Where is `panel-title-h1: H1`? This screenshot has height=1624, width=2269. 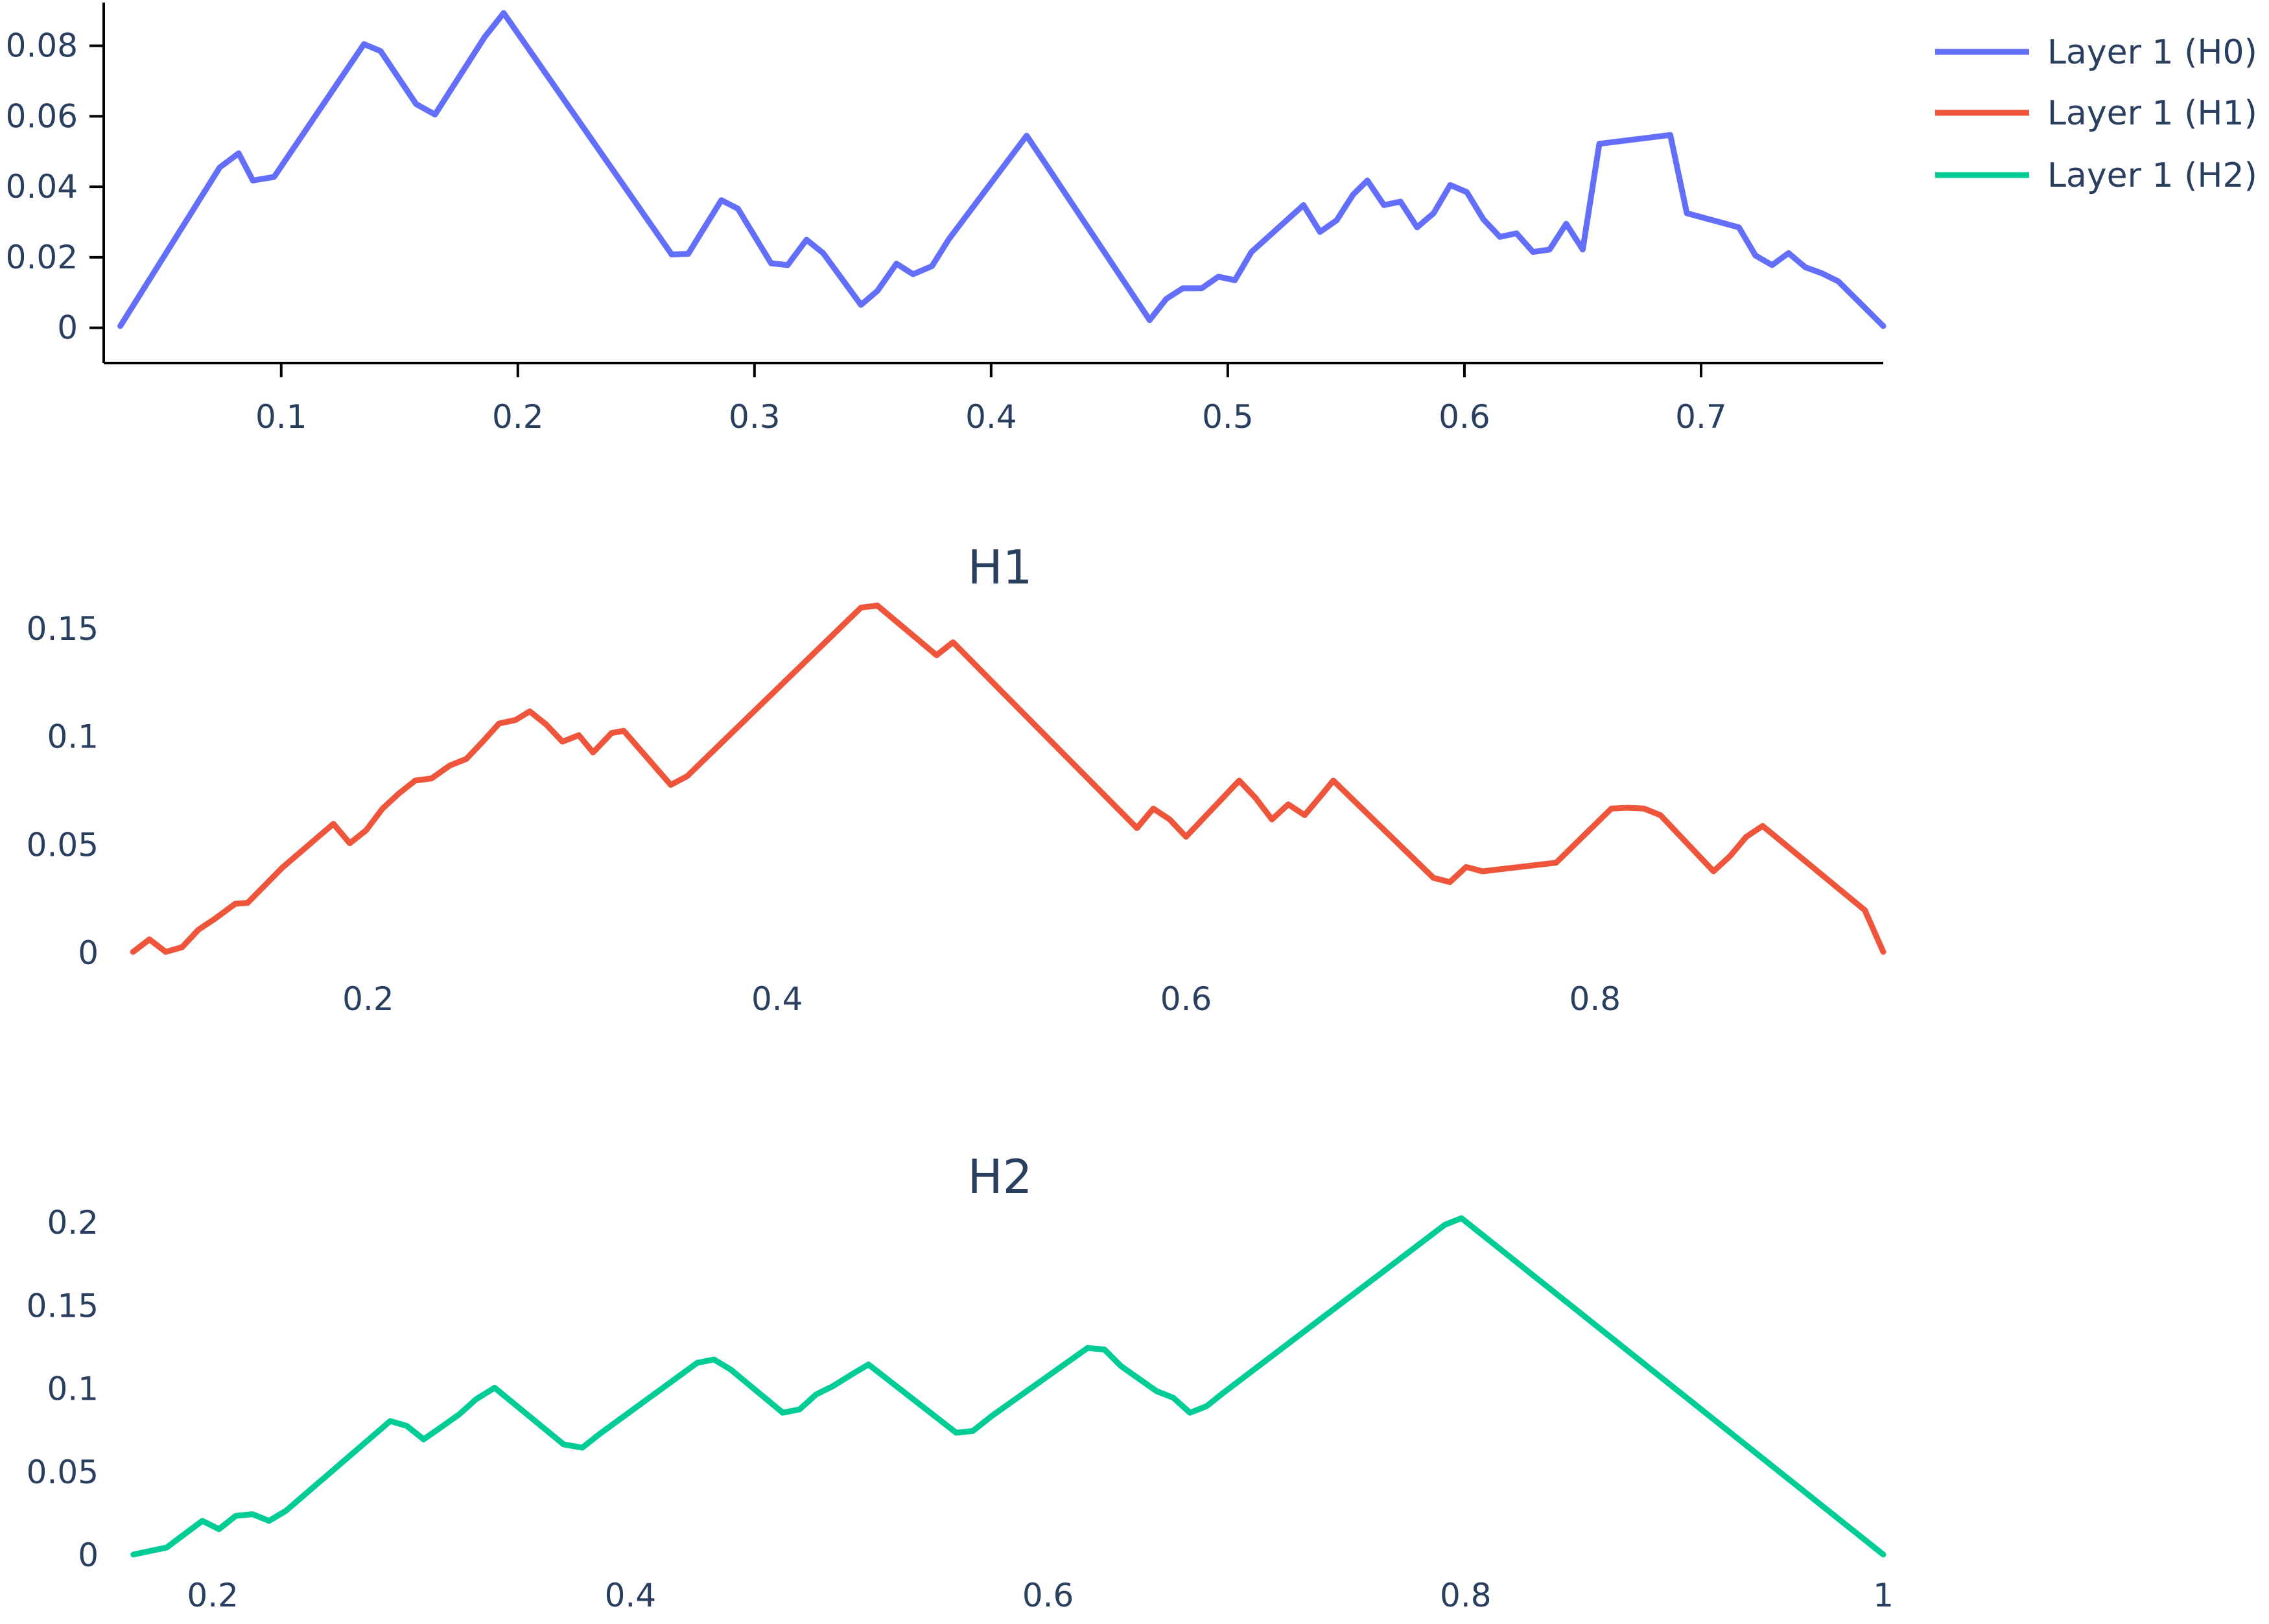 panel-title-h1: H1 is located at coordinates (1000, 567).